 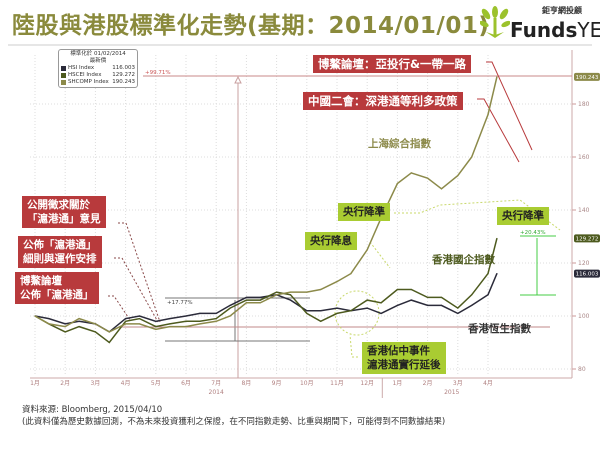 What do you see at coordinates (582, 369) in the screenshot?
I see `y-tick-label: 80` at bounding box center [582, 369].